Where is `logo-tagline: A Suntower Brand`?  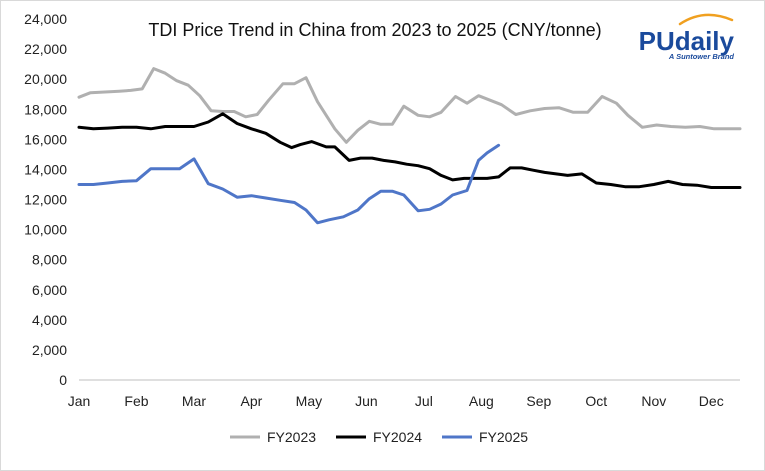
logo-tagline: A Suntower Brand is located at coordinates (701, 56).